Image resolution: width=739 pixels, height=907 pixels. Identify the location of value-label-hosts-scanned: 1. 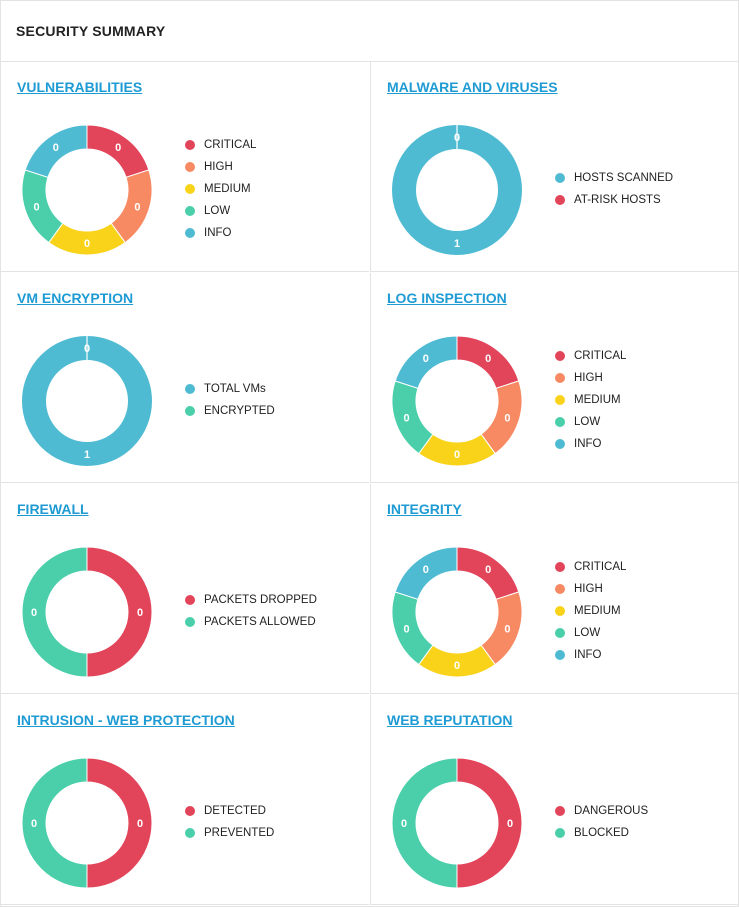
(457, 244).